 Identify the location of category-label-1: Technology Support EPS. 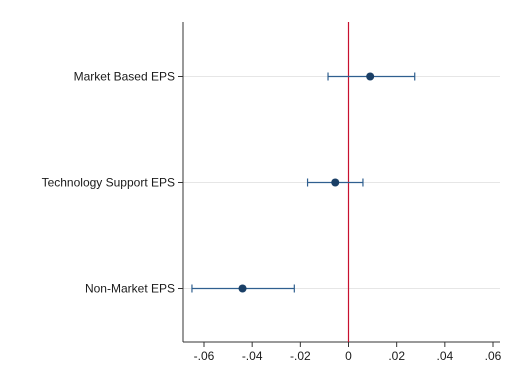
(108, 183).